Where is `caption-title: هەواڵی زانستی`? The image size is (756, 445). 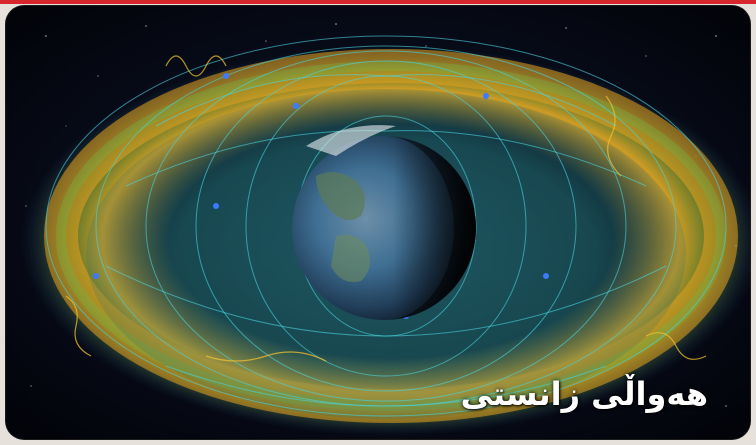 caption-title: هەواڵی زانستی is located at coordinates (584, 394).